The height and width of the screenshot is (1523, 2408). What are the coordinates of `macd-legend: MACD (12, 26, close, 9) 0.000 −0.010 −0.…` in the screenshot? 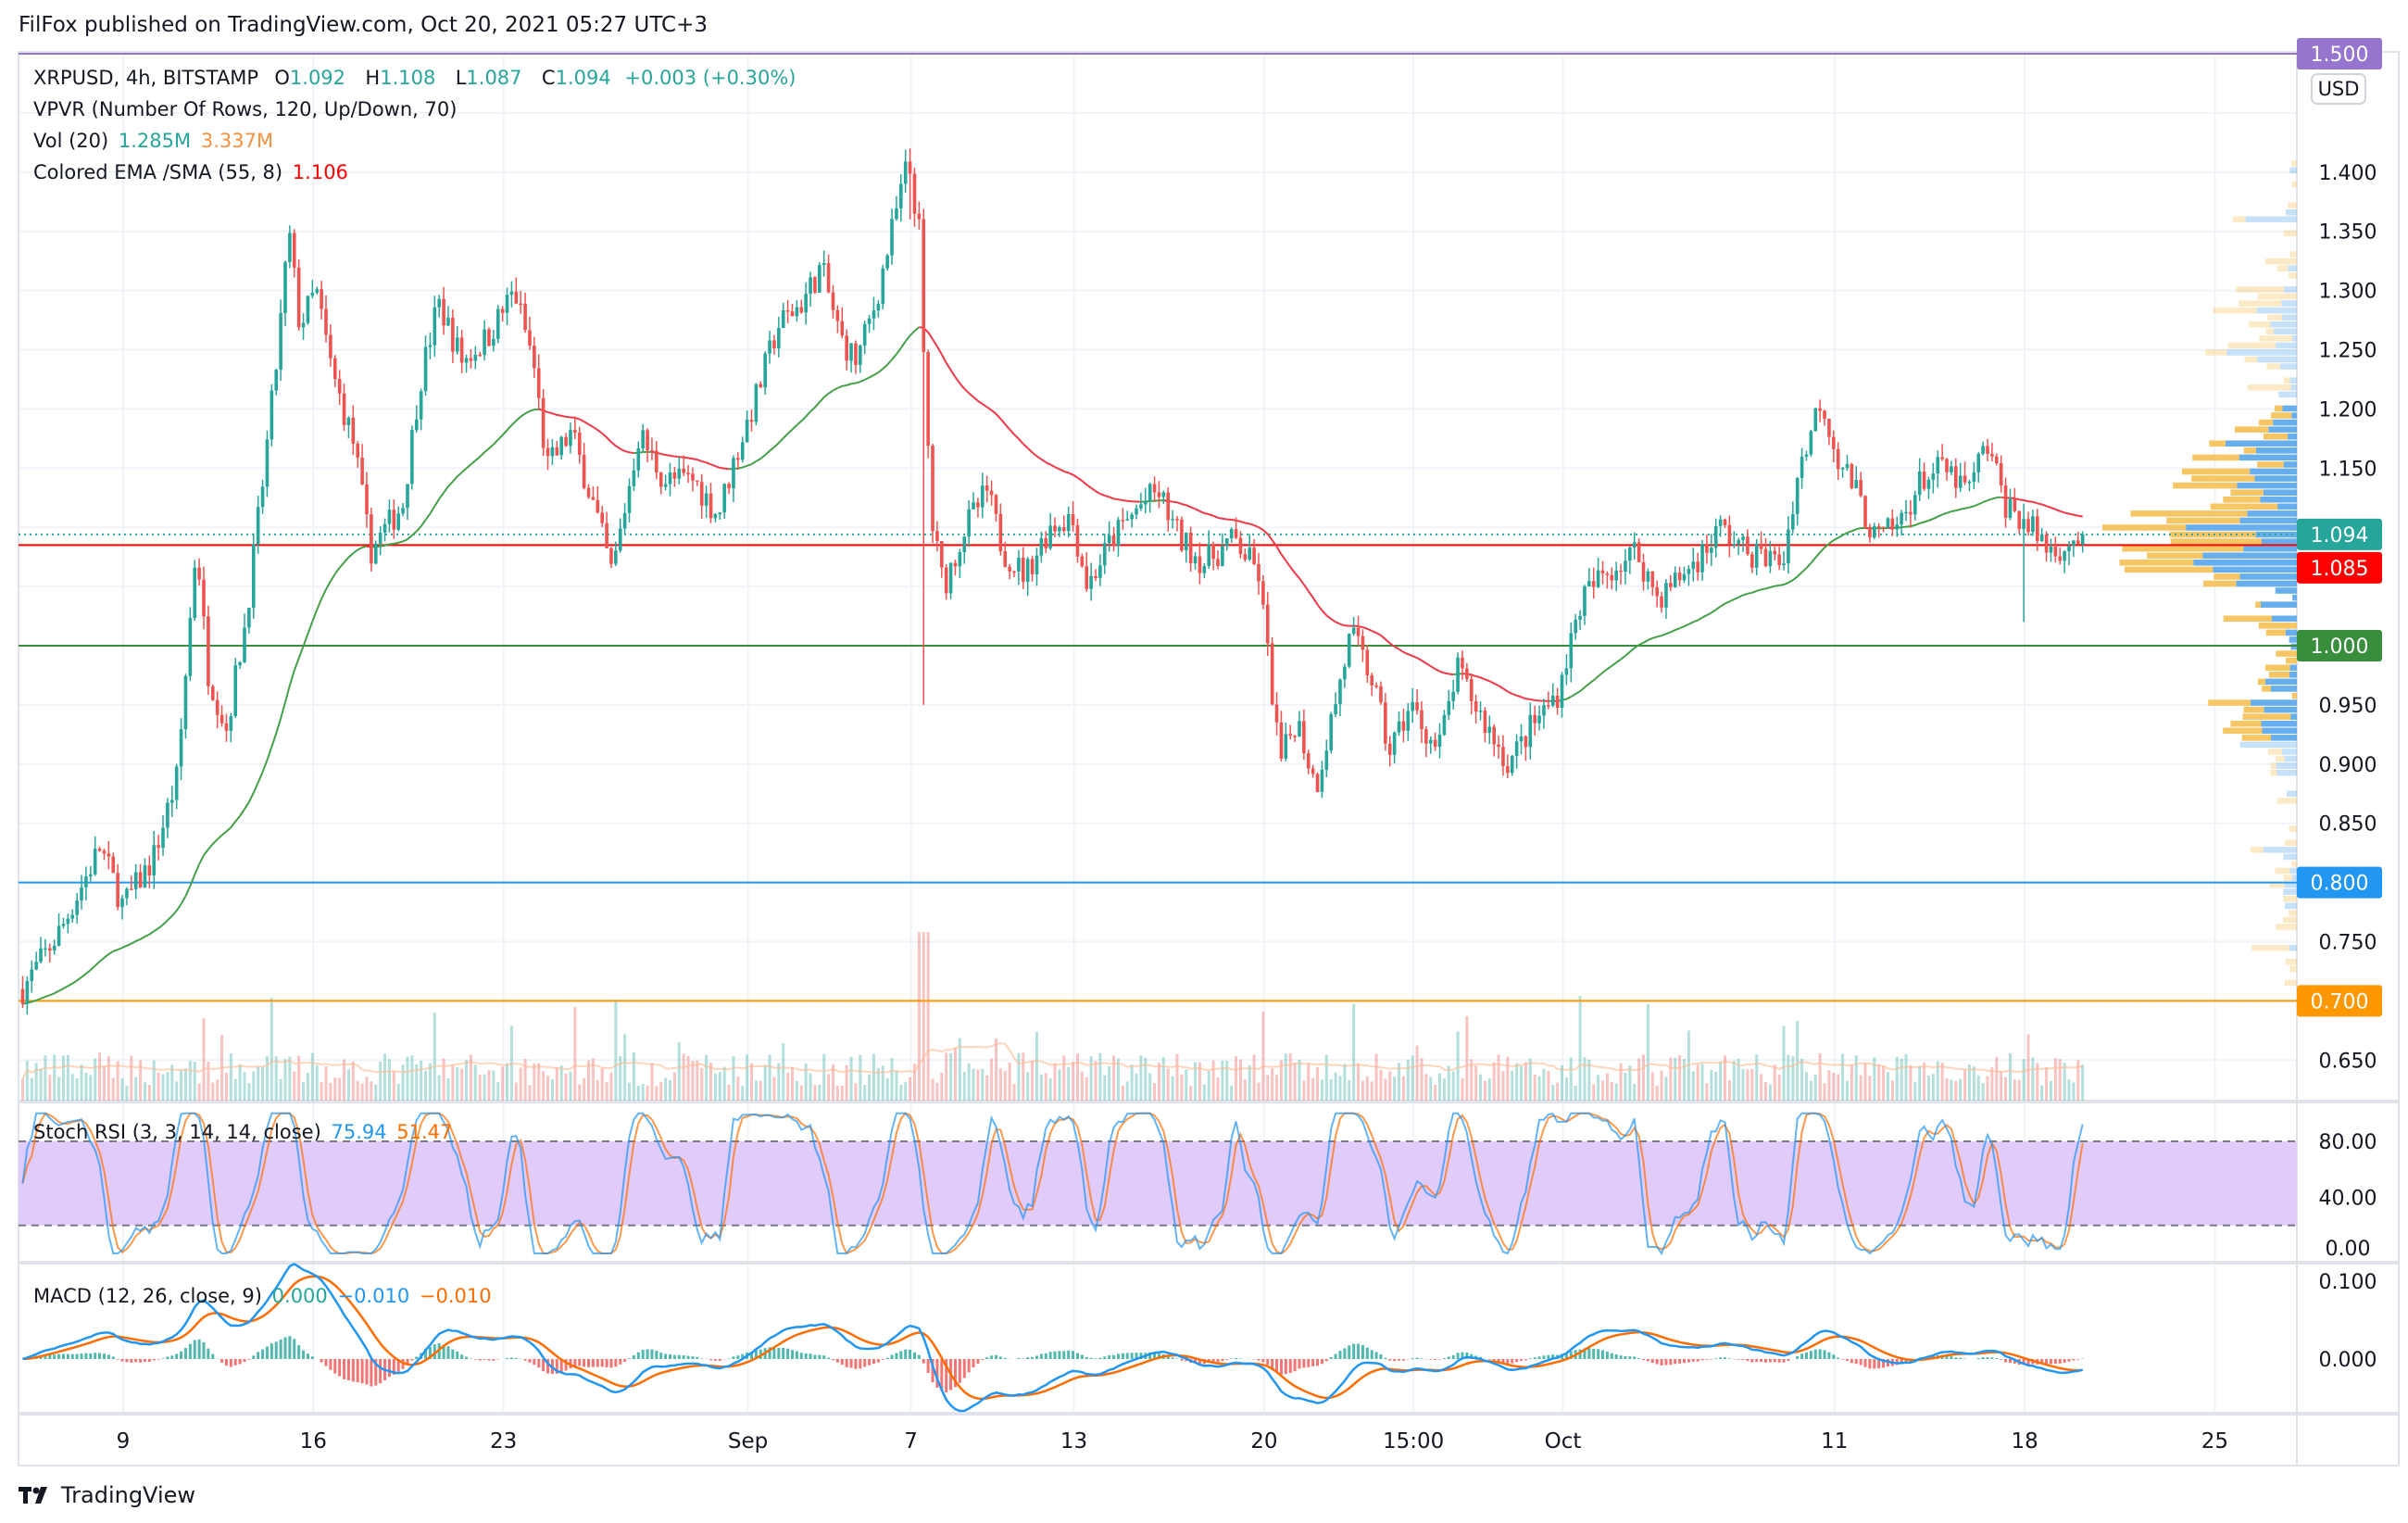 It's located at (264, 1296).